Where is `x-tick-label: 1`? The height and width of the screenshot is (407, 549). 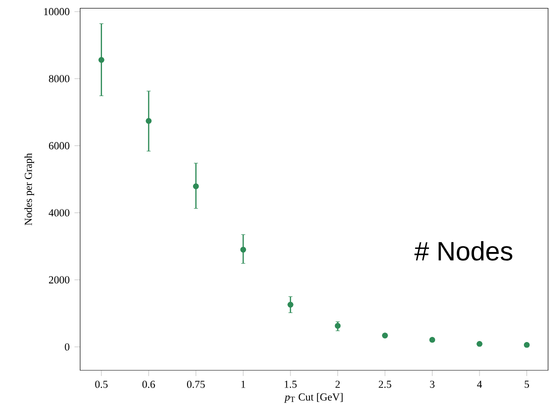
x-tick-label: 1 is located at coordinates (243, 384).